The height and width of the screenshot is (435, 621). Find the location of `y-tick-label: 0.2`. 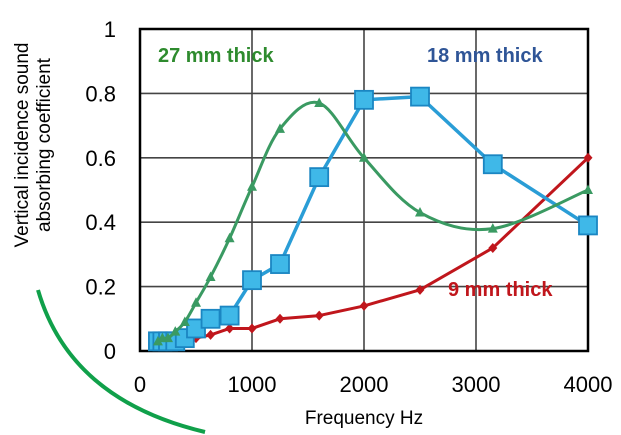

y-tick-label: 0.2 is located at coordinates (100, 287).